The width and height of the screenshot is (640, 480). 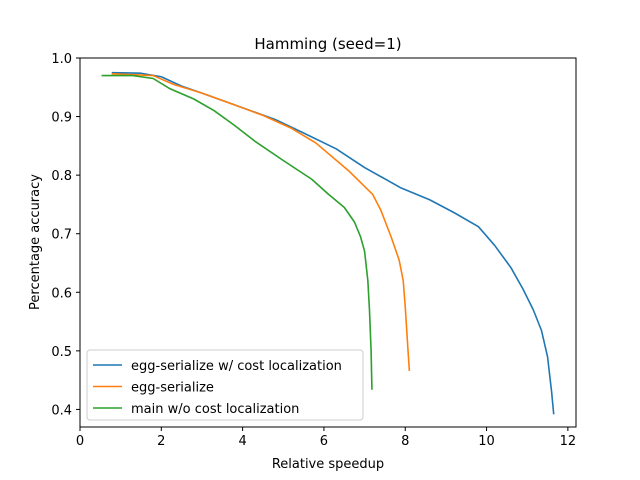 I want to click on y-axis: 0.4 0.5 0.6 0.7 0.8 0.9 1.0, so click(x=65, y=235).